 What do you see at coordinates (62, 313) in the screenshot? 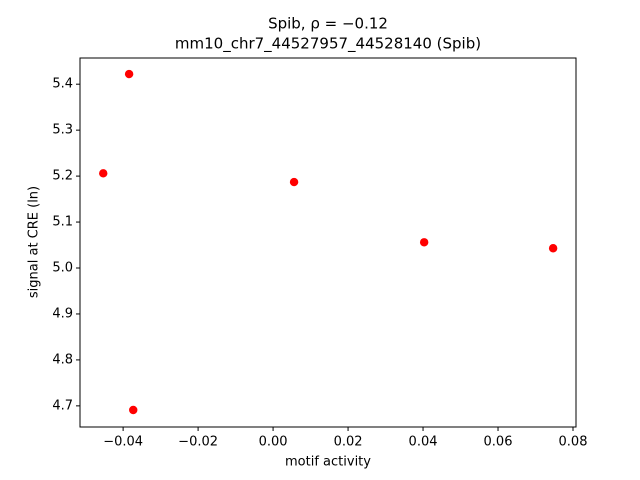
I see `y-tick-label: 4.9` at bounding box center [62, 313].